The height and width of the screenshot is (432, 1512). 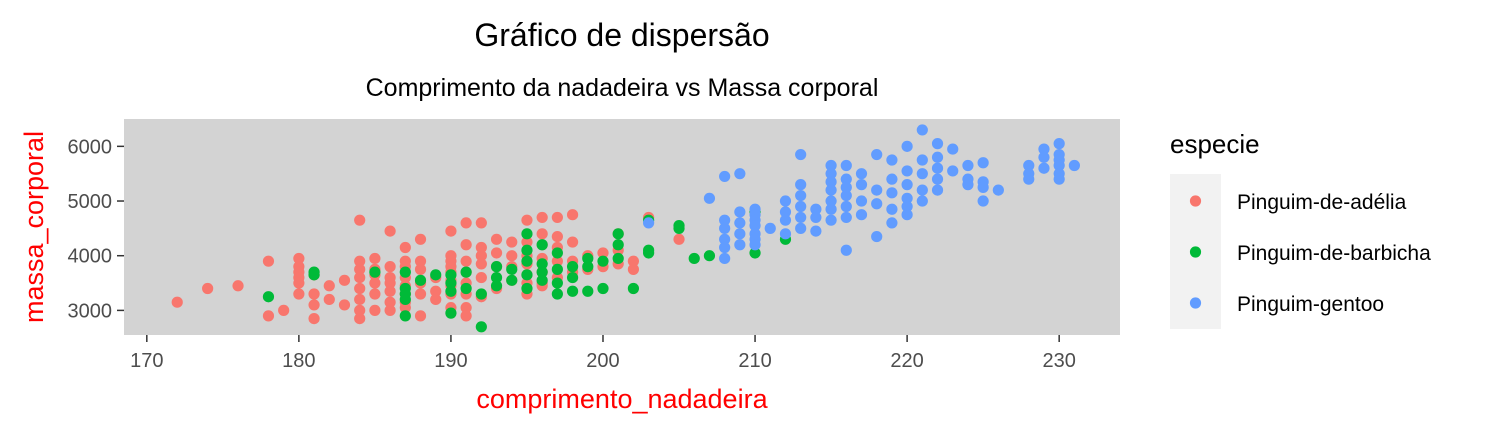 I want to click on x-axis: 170 180 190 200 210 220 230, so click(x=603, y=353).